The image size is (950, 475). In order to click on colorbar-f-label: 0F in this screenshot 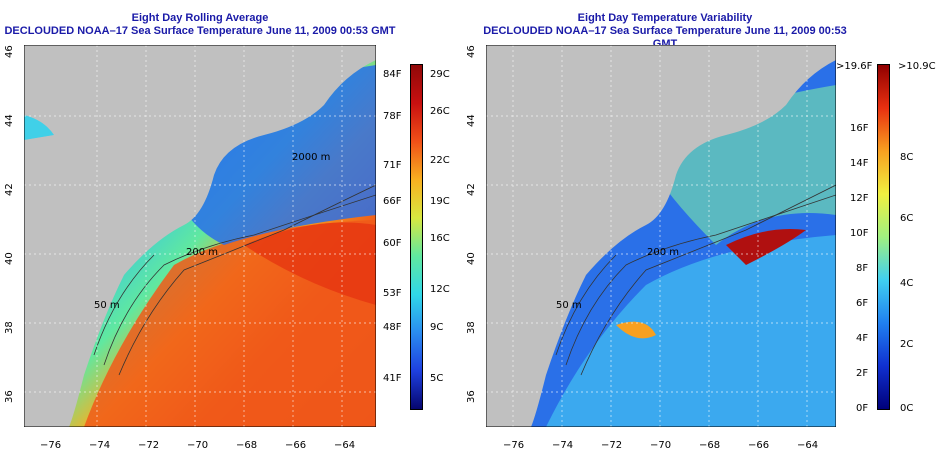, I will do `click(862, 408)`.